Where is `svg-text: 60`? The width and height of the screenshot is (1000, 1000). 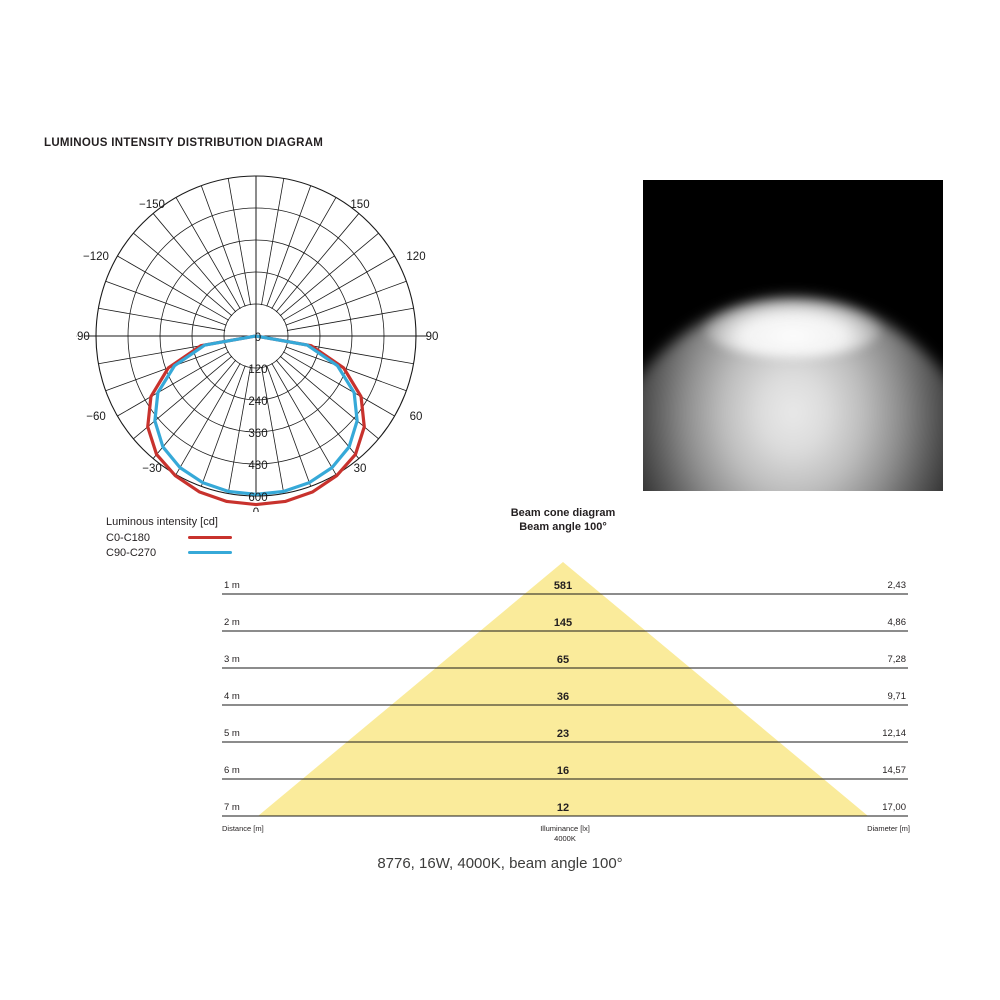
svg-text: 60 is located at coordinates (416, 417).